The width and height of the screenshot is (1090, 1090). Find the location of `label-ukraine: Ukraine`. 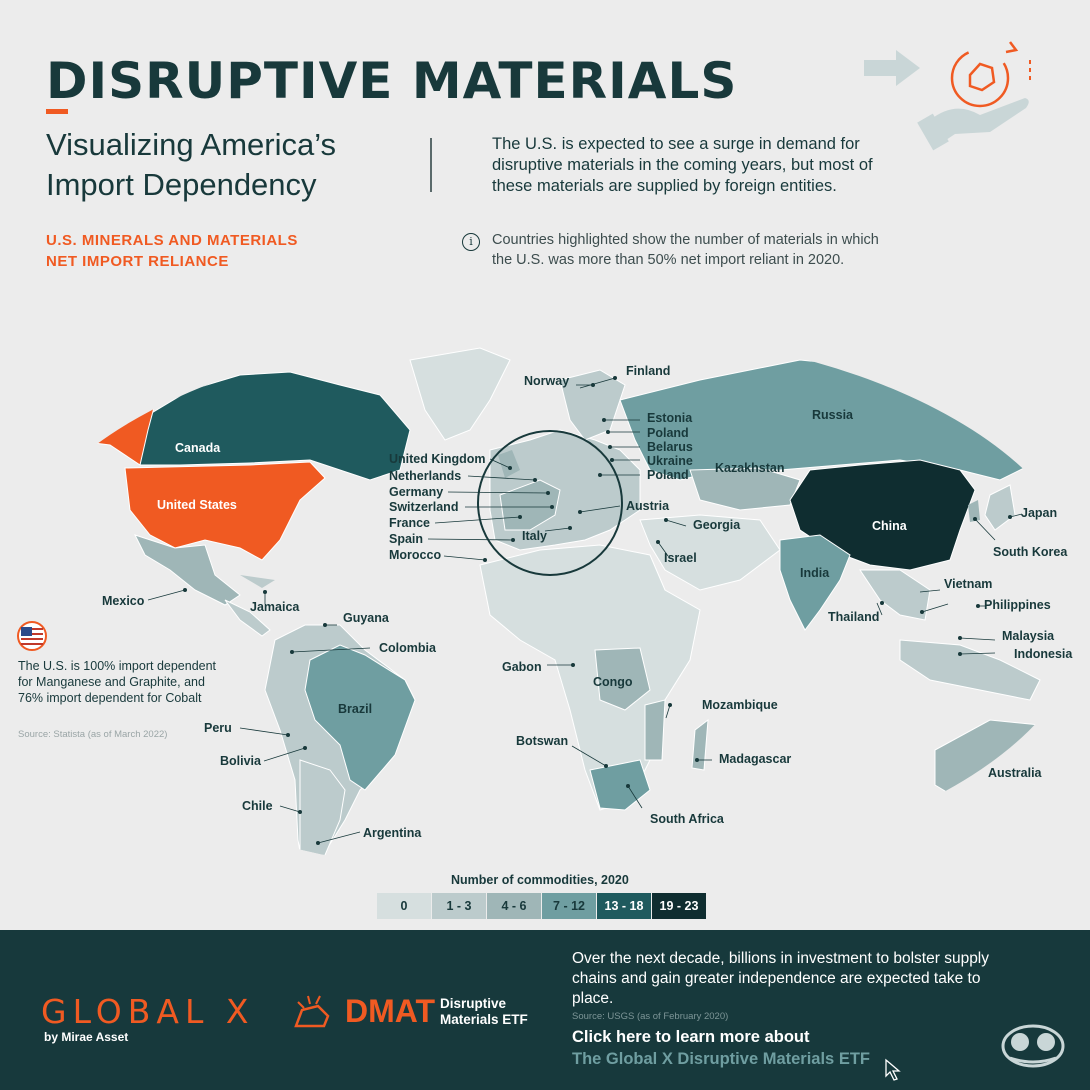

label-ukraine: Ukraine is located at coordinates (670, 461).